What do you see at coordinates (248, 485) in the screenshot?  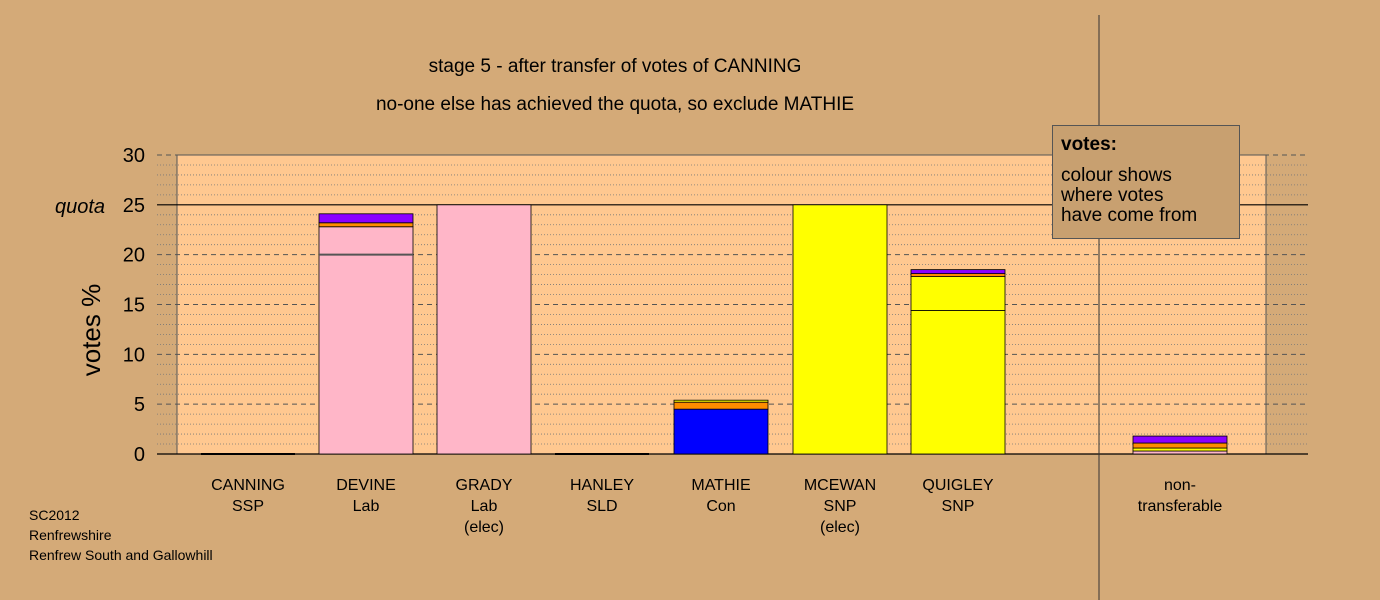 I see `x-tick-label: CANNING` at bounding box center [248, 485].